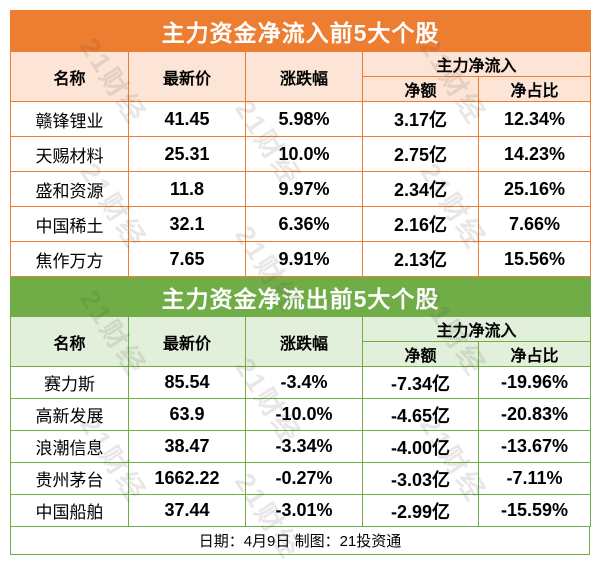 The width and height of the screenshot is (600, 579). What do you see at coordinates (69, 259) in the screenshot?
I see `name-cell: 焦作万方` at bounding box center [69, 259].